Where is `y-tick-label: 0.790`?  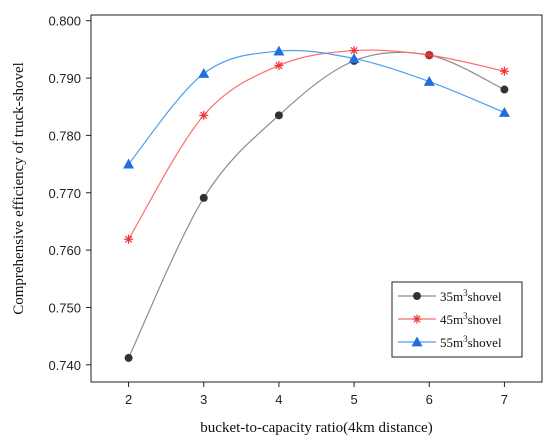
y-tick-label: 0.790 is located at coordinates (64, 78).